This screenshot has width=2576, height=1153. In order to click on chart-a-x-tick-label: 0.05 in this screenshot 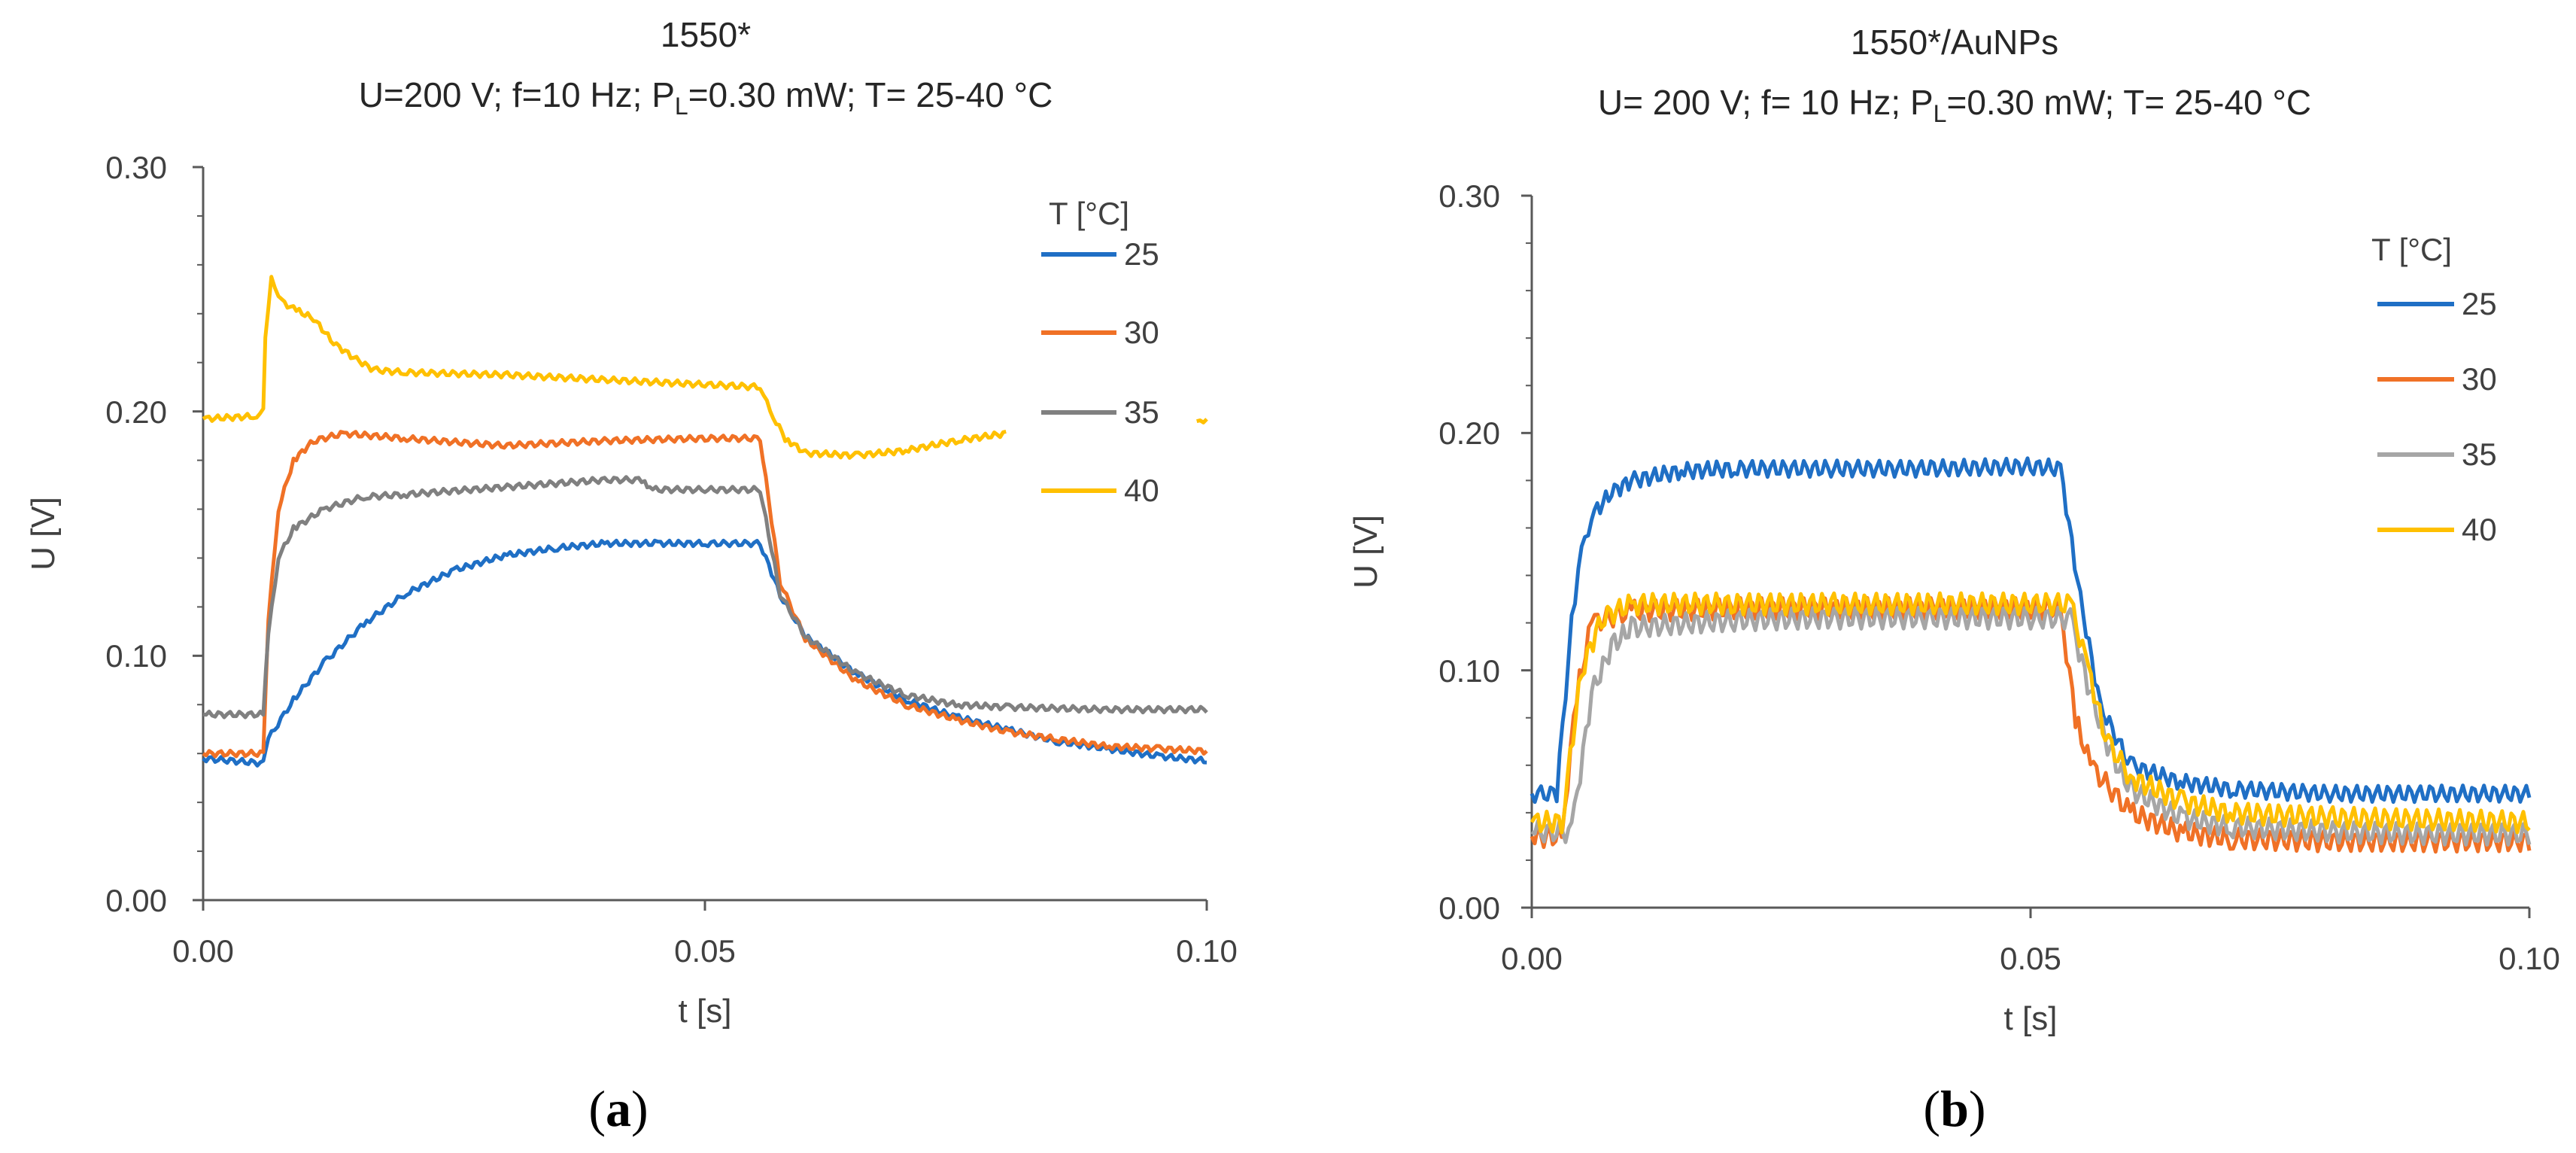, I will do `click(705, 951)`.